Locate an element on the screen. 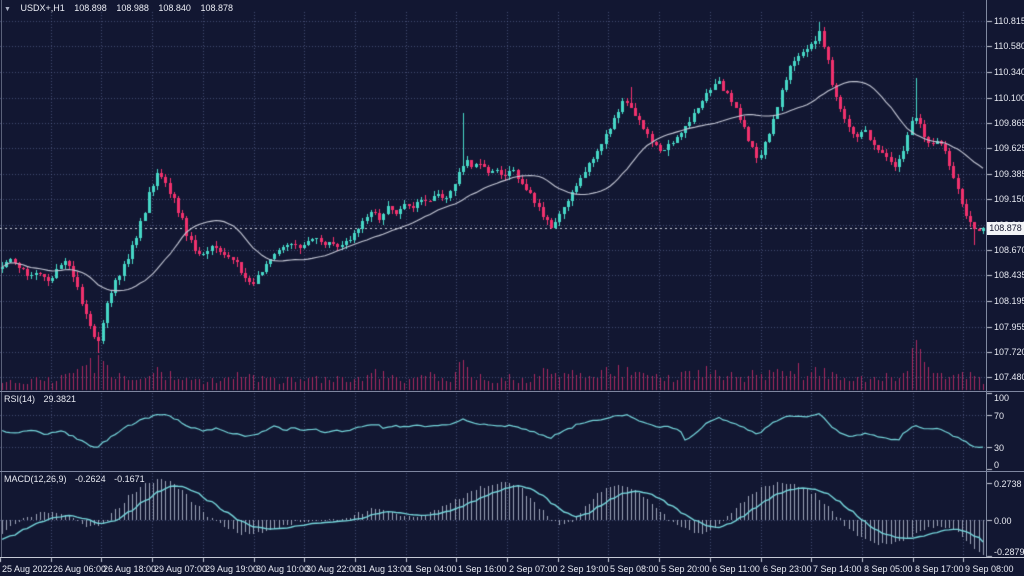 Image resolution: width=1024 pixels, height=576 pixels. price-tick-label: 110.340 is located at coordinates (1009, 72).